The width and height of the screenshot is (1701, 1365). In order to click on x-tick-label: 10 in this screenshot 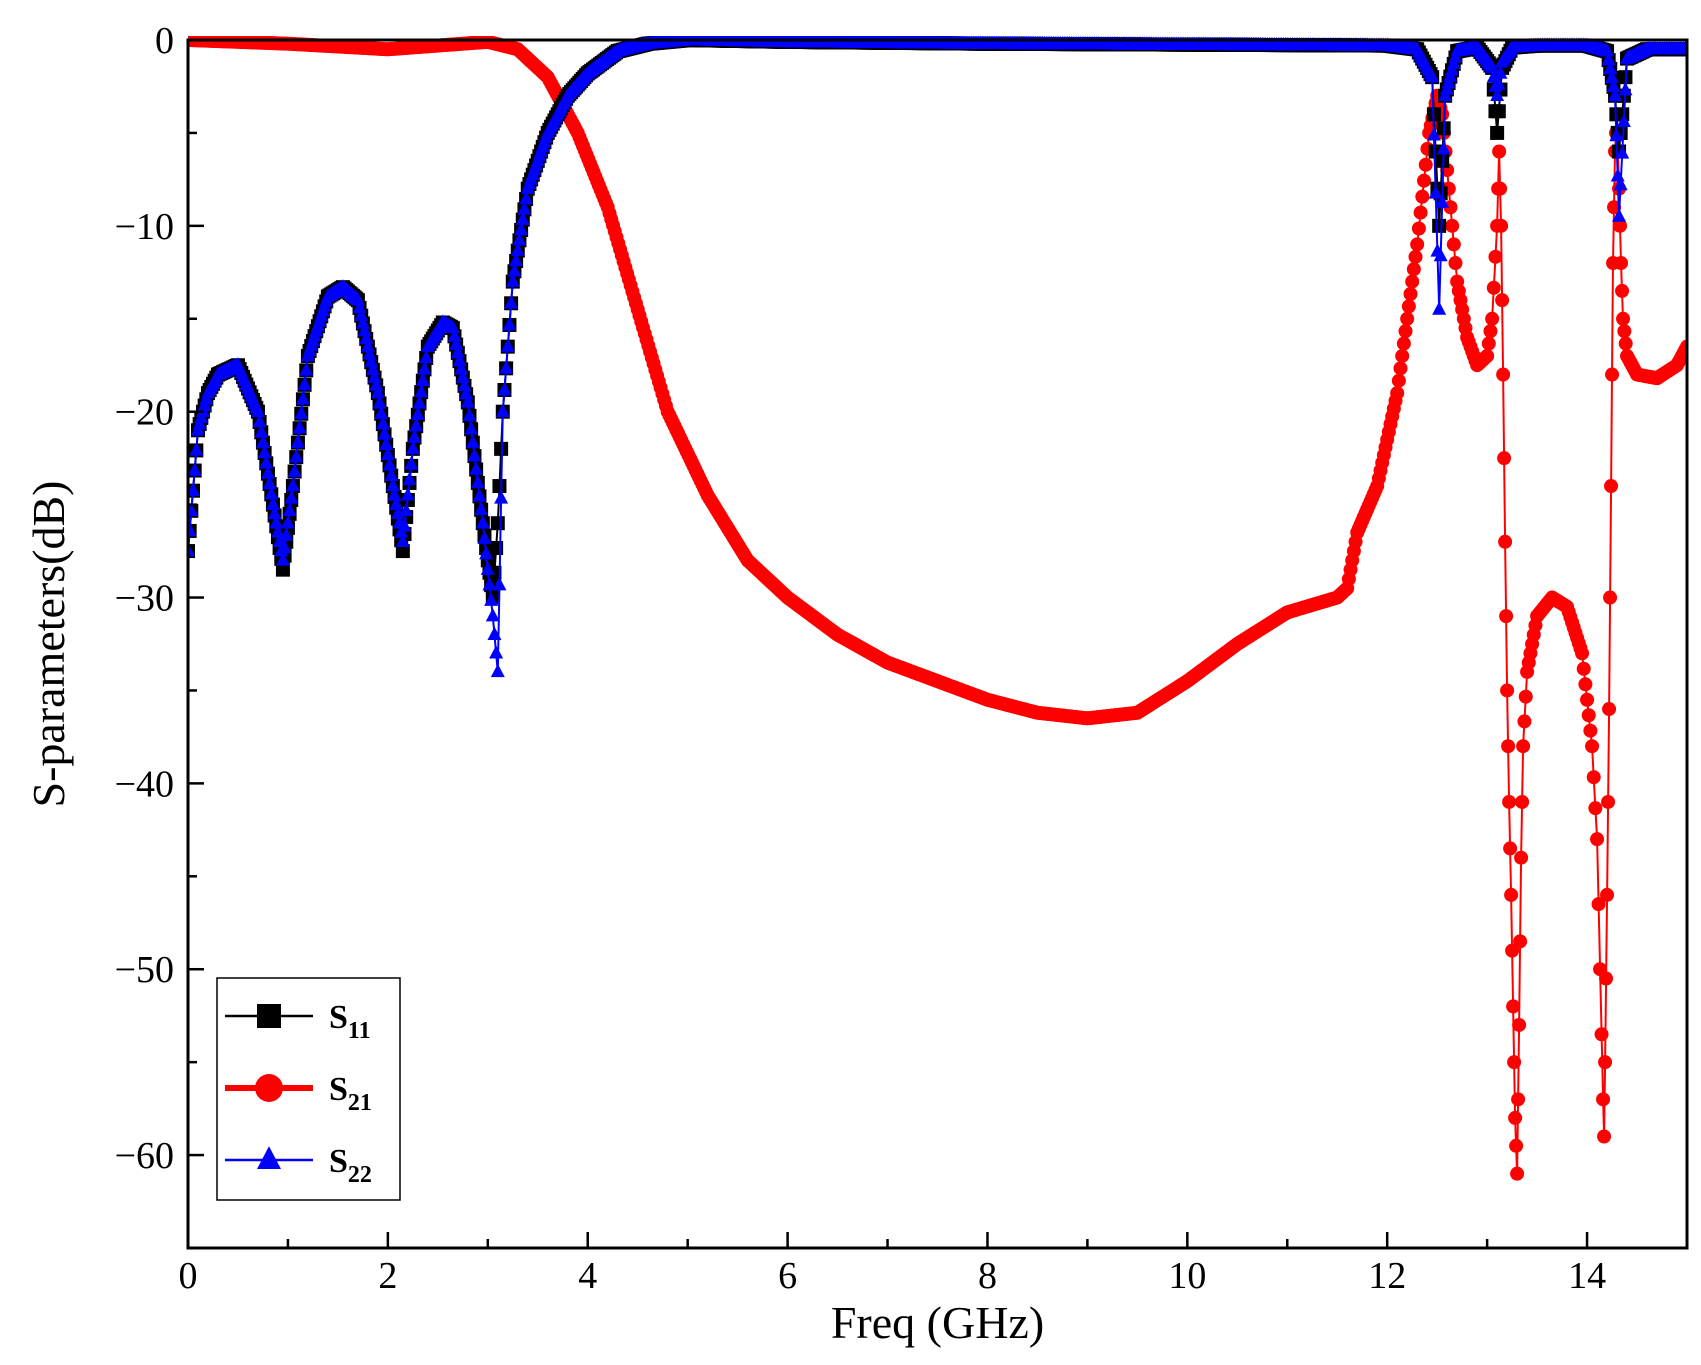, I will do `click(1187, 1276)`.